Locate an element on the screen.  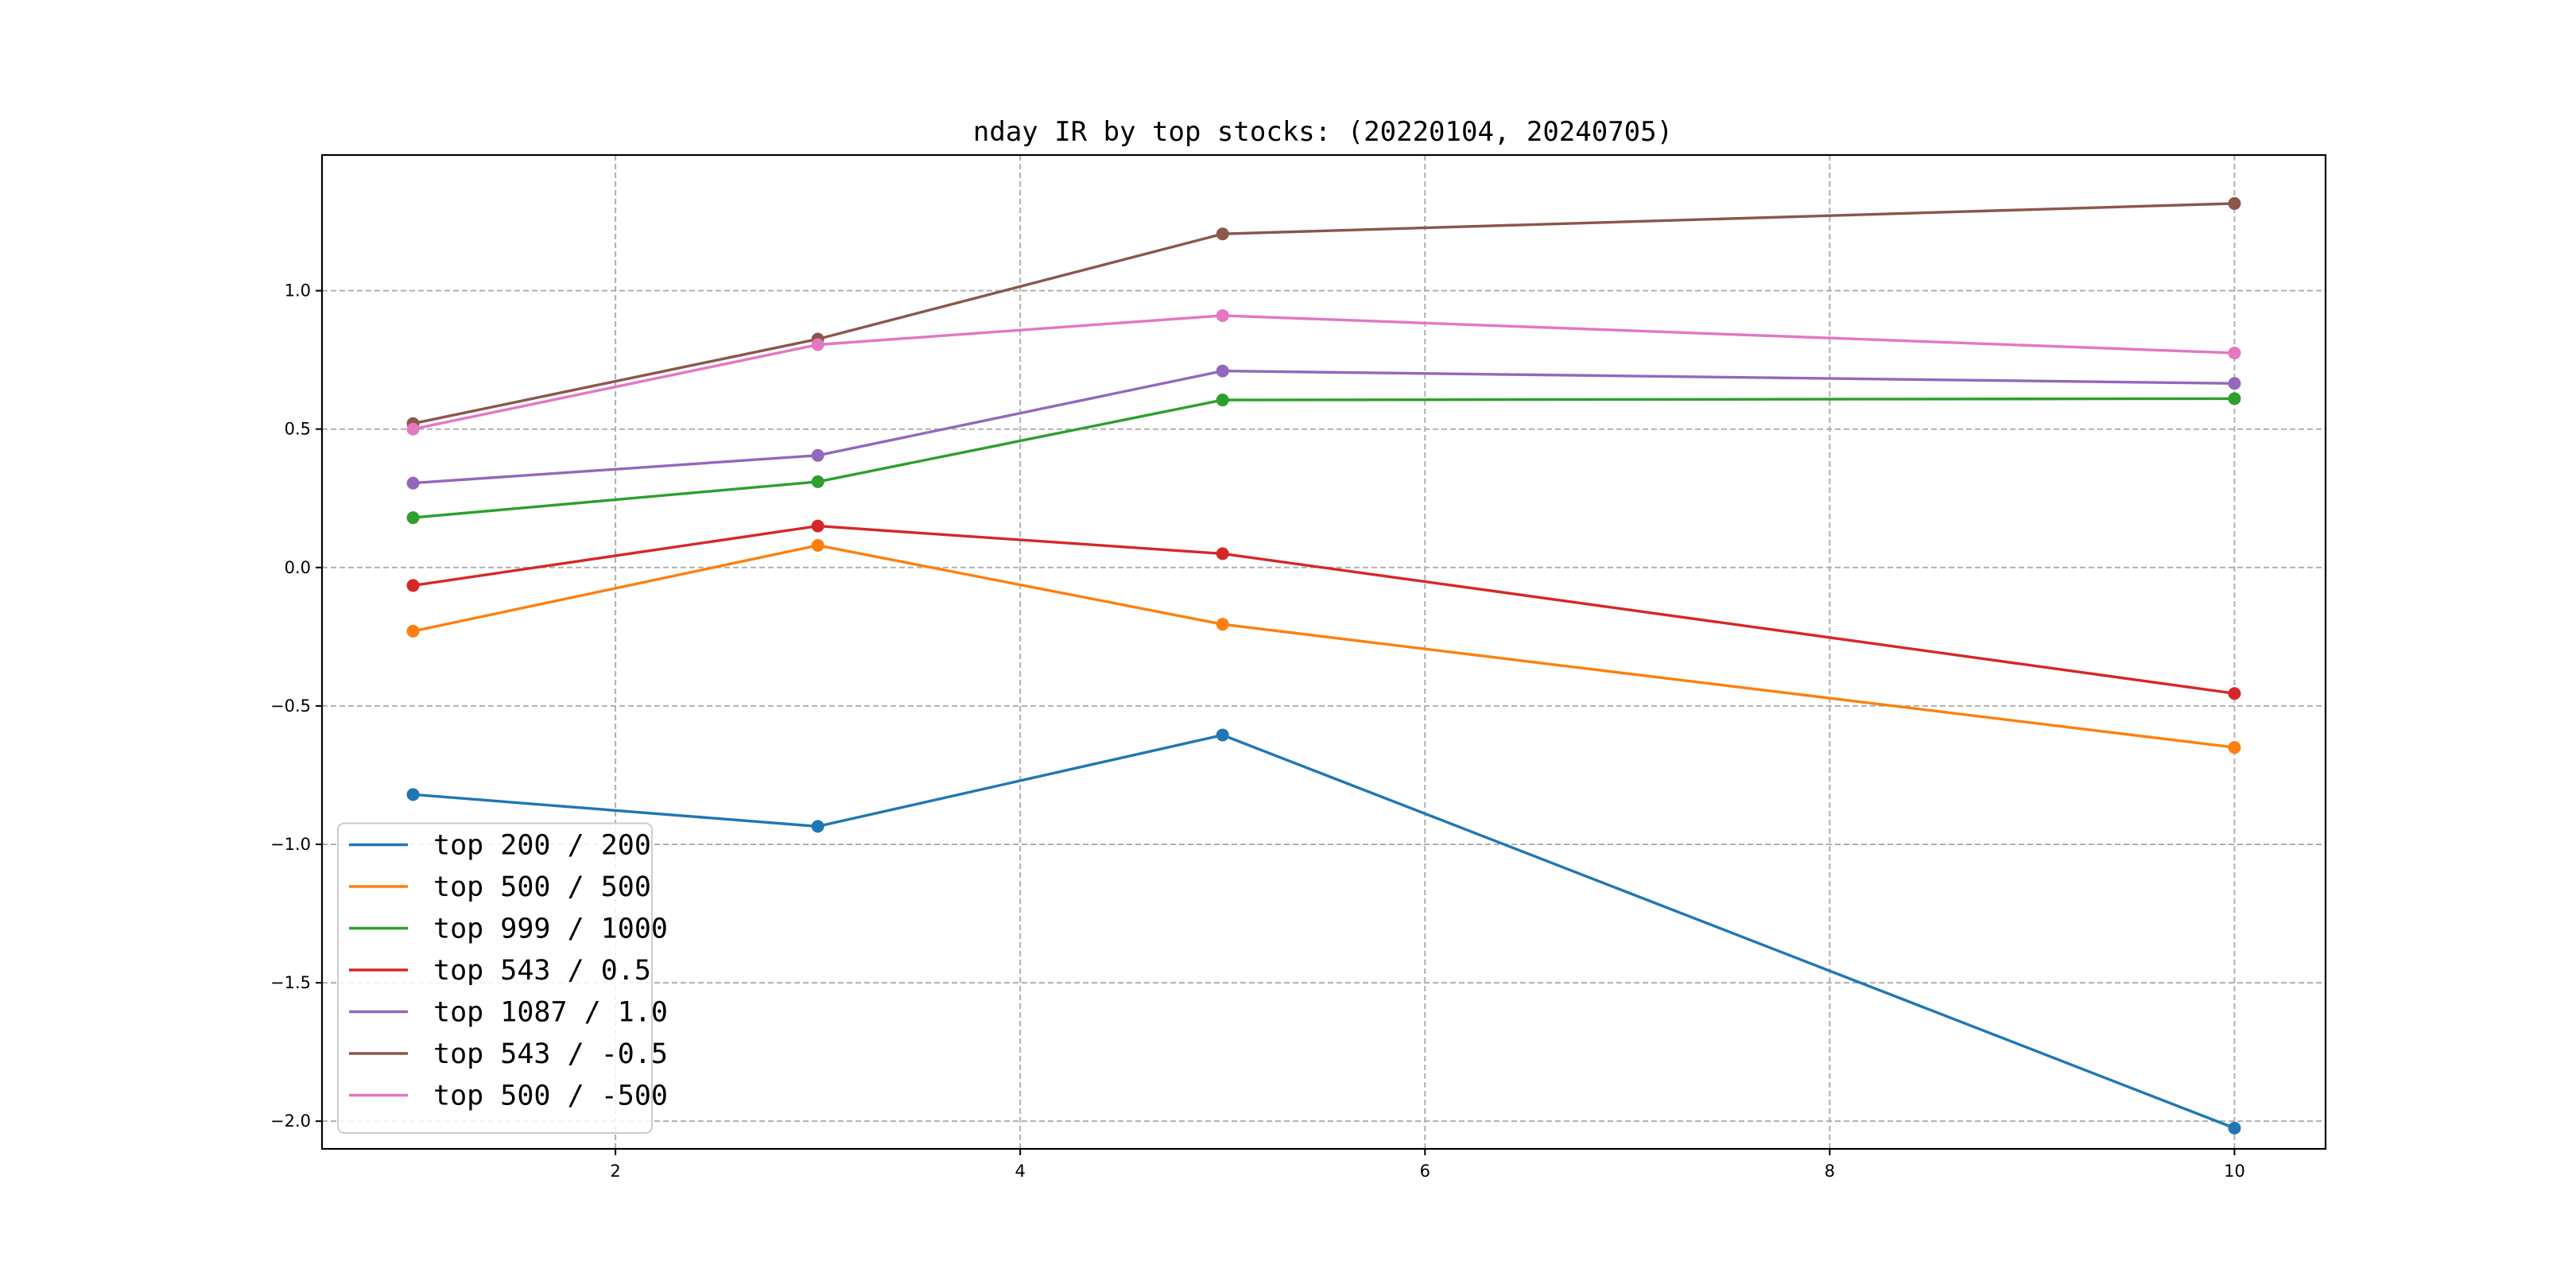
legend-label: top 543 / -0.5 is located at coordinates (550, 1054).